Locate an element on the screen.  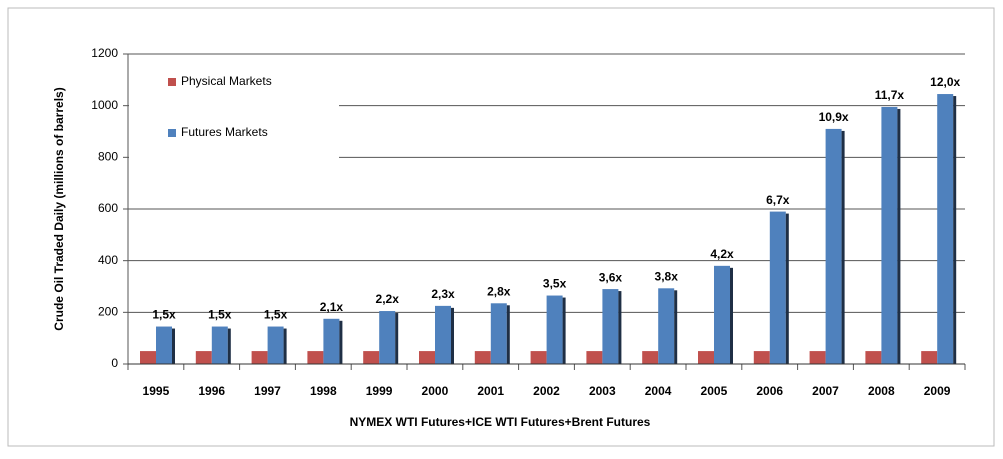
y-tick-label: 0 is located at coordinates (114, 363).